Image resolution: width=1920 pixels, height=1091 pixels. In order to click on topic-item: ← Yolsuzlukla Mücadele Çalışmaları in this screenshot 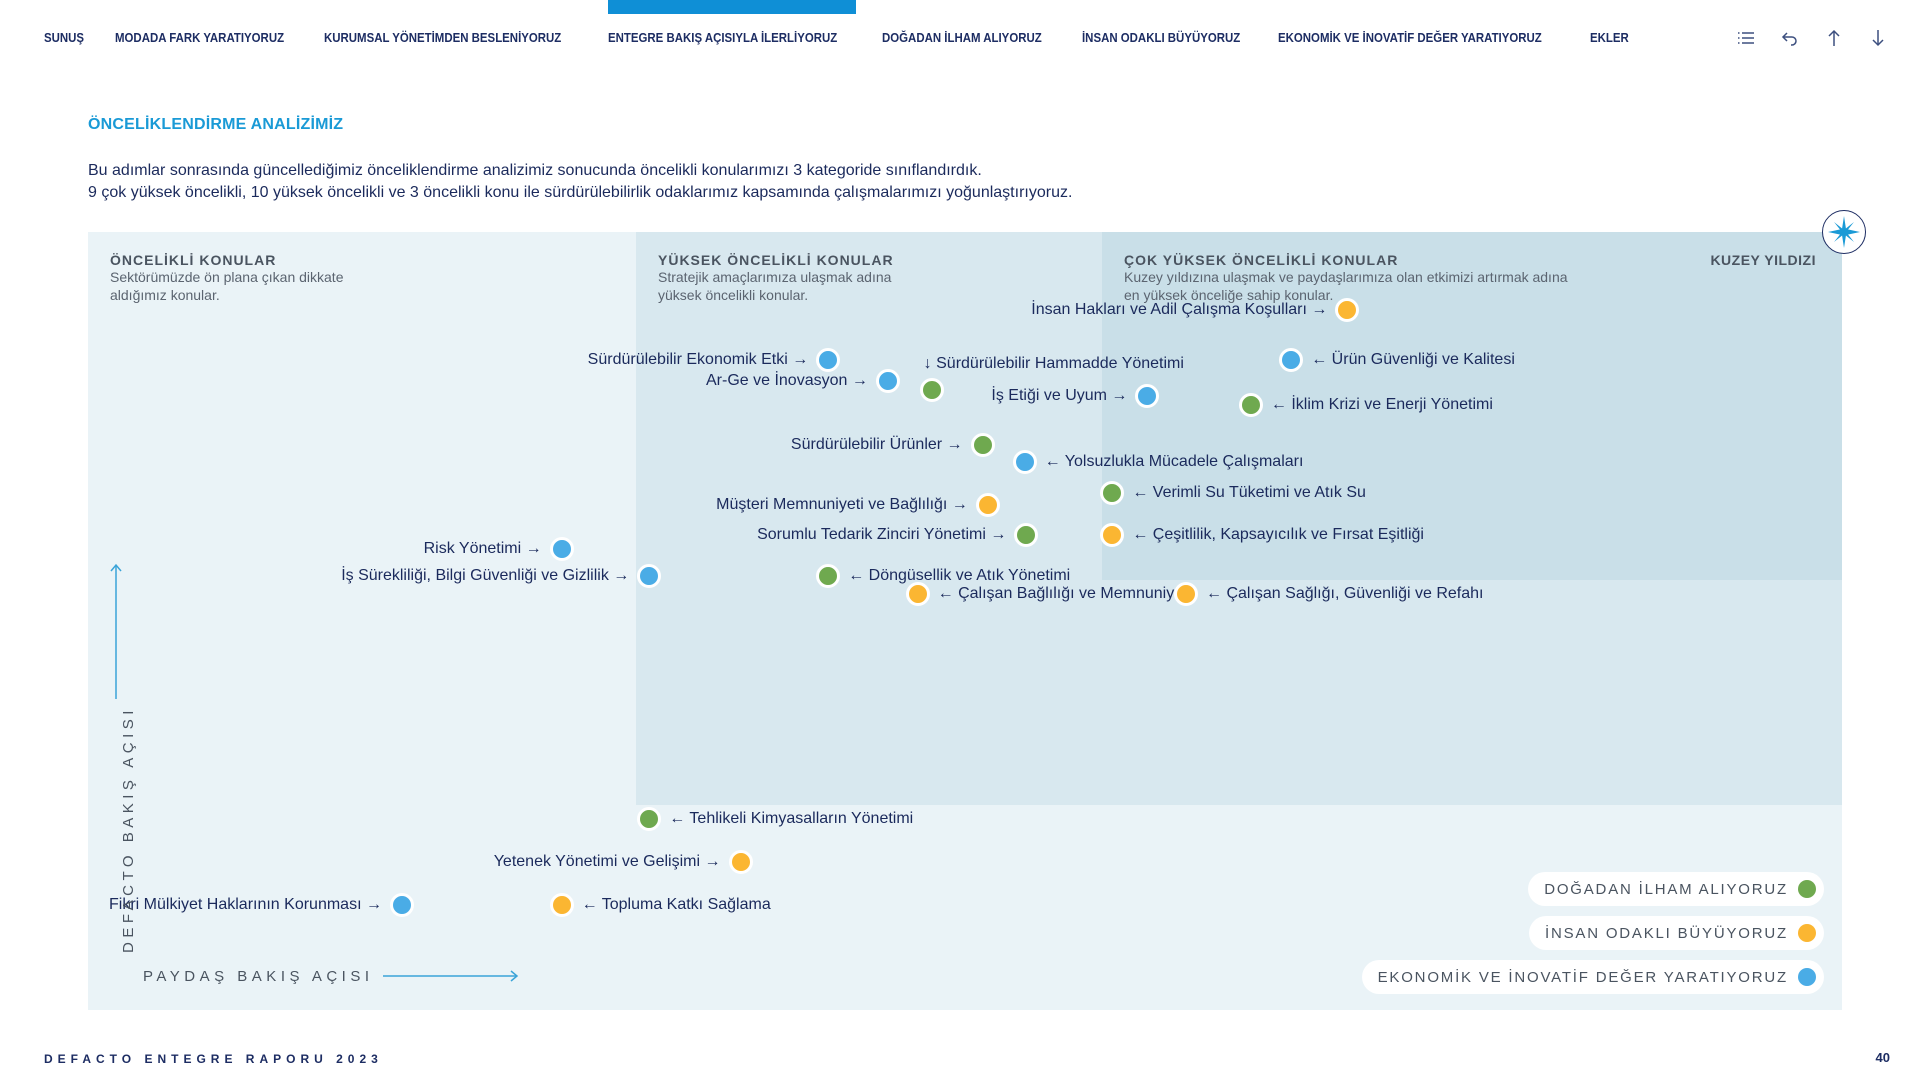, I will do `click(1158, 461)`.